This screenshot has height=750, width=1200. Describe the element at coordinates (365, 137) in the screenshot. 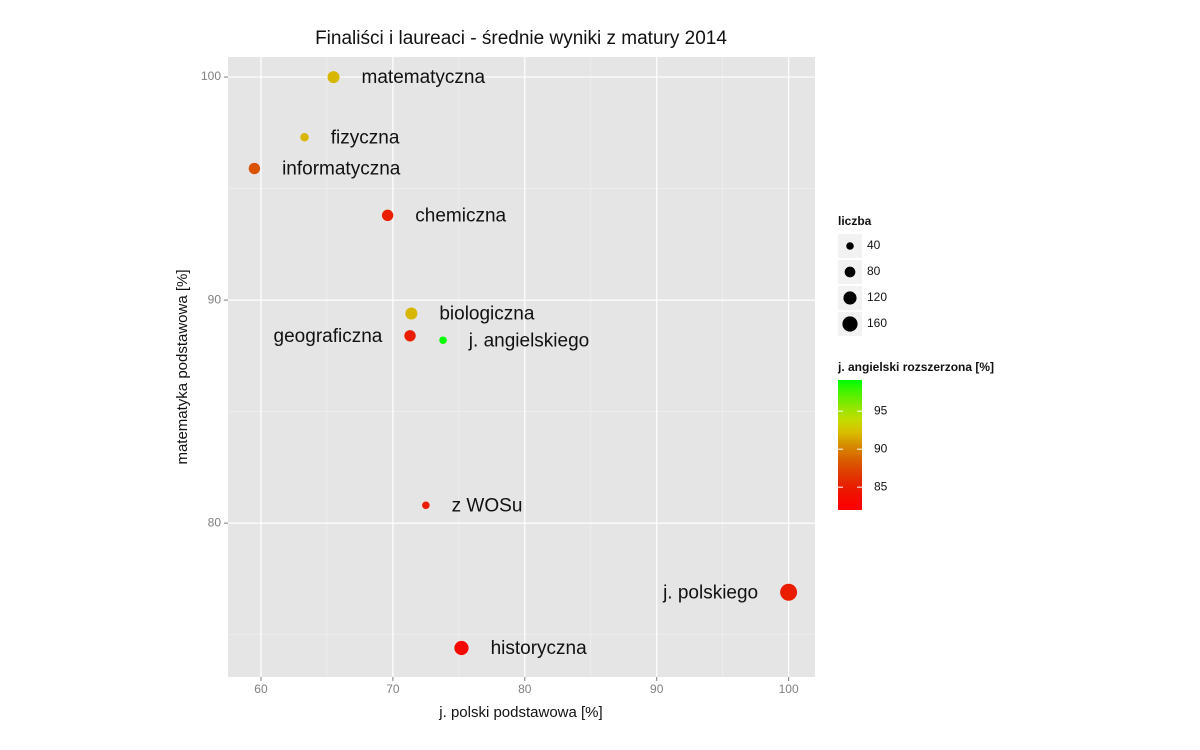

I see `point-label: fizyczna` at that location.